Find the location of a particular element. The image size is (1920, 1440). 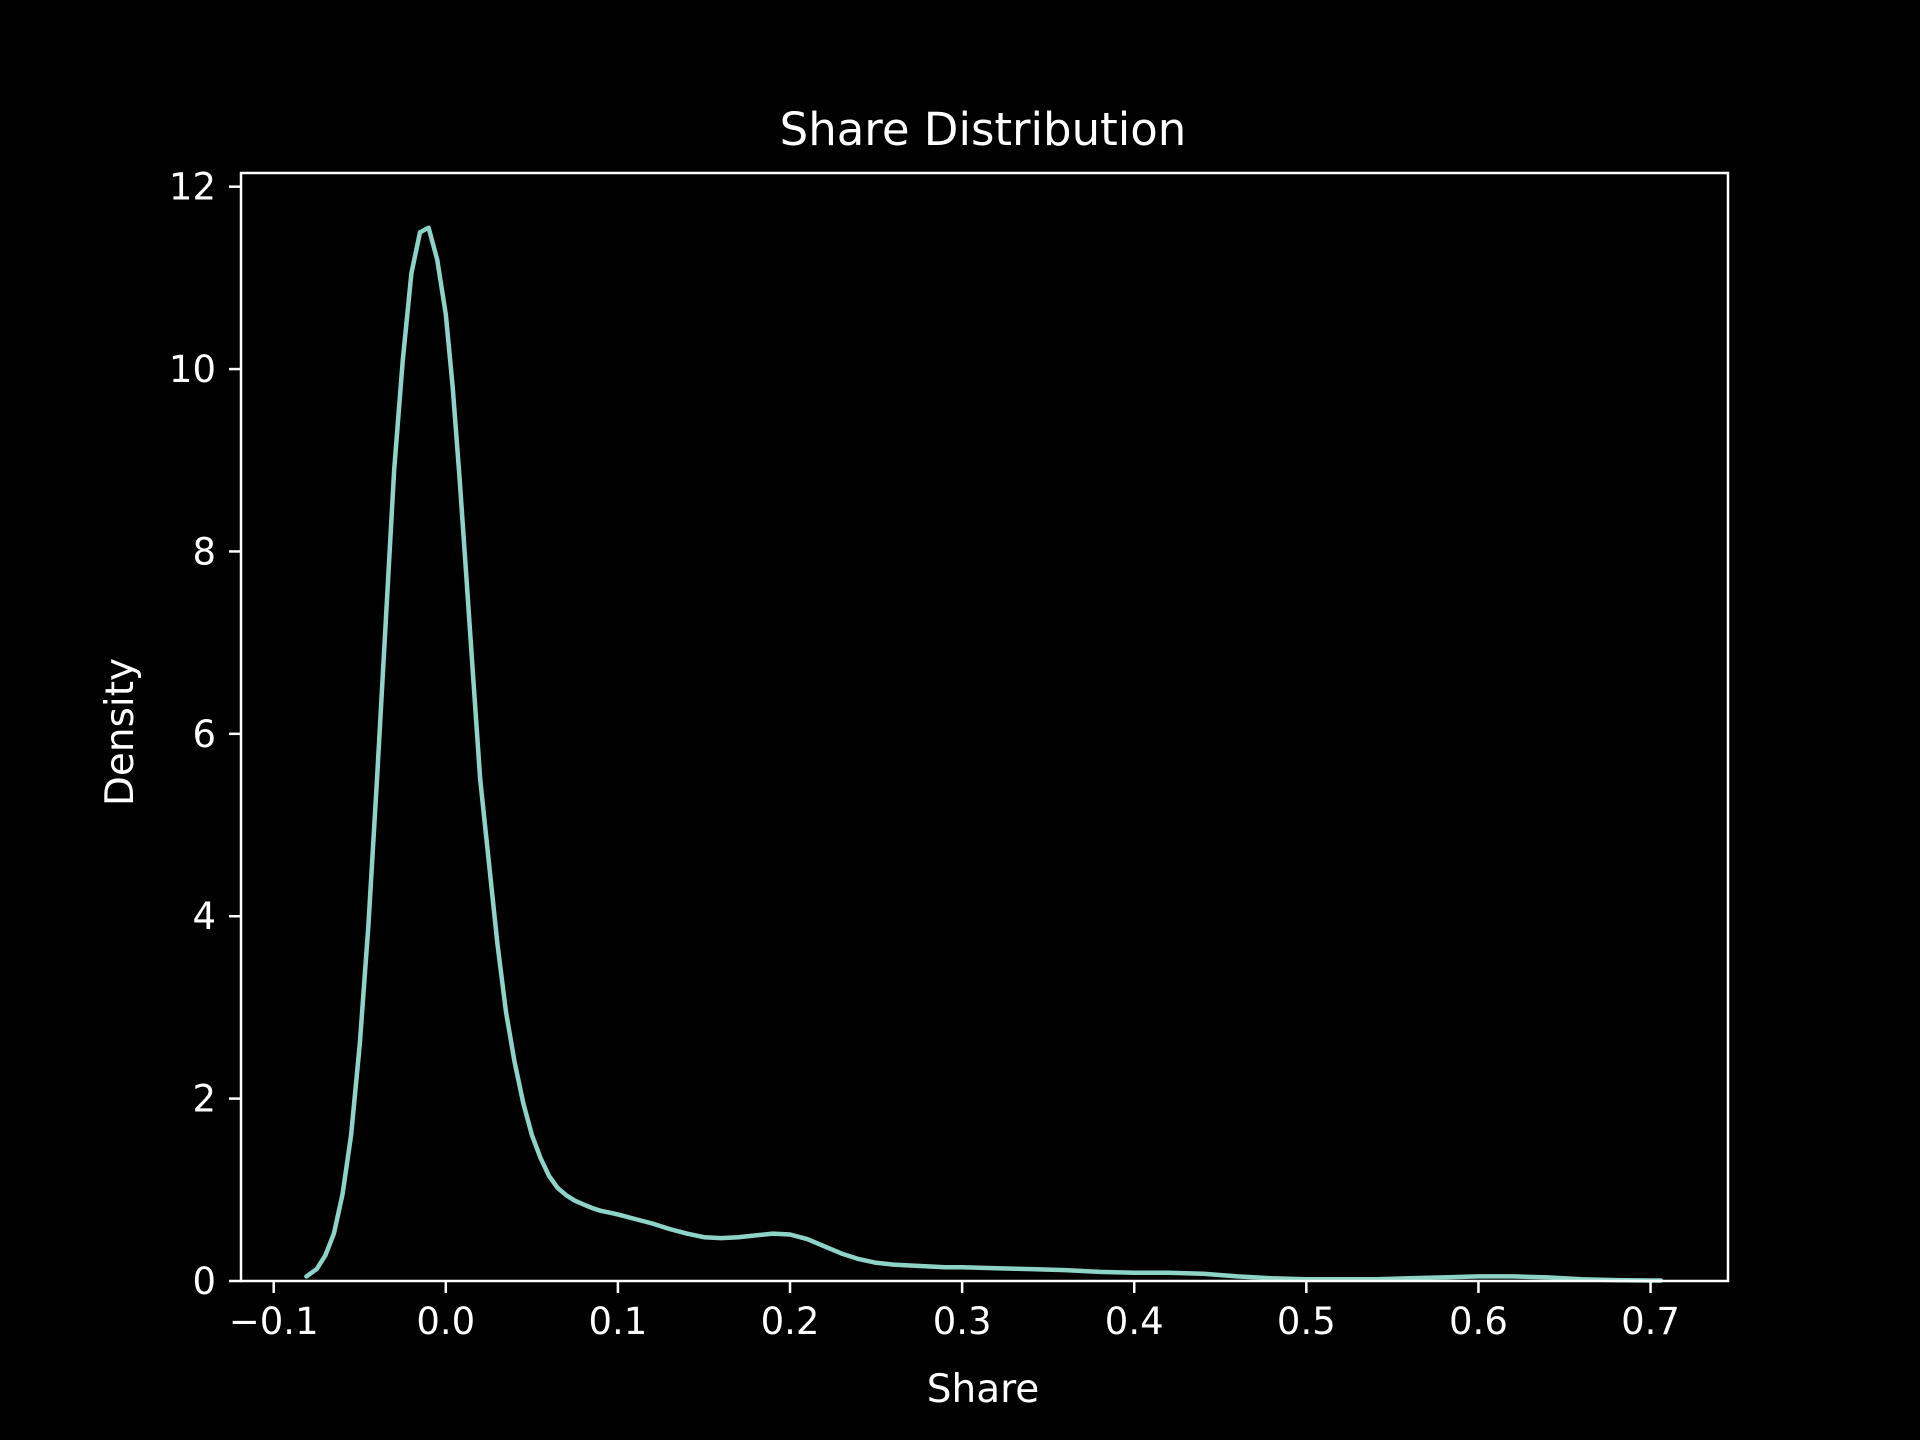

x-tick-label: 0.1 is located at coordinates (617, 1321).